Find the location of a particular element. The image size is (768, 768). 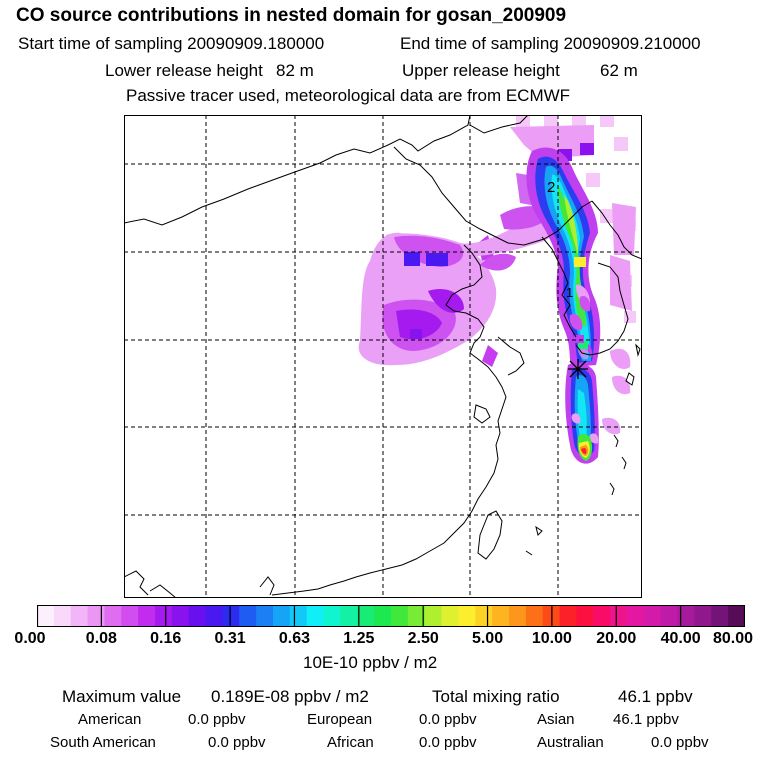

source-name-african: African is located at coordinates (350, 742).